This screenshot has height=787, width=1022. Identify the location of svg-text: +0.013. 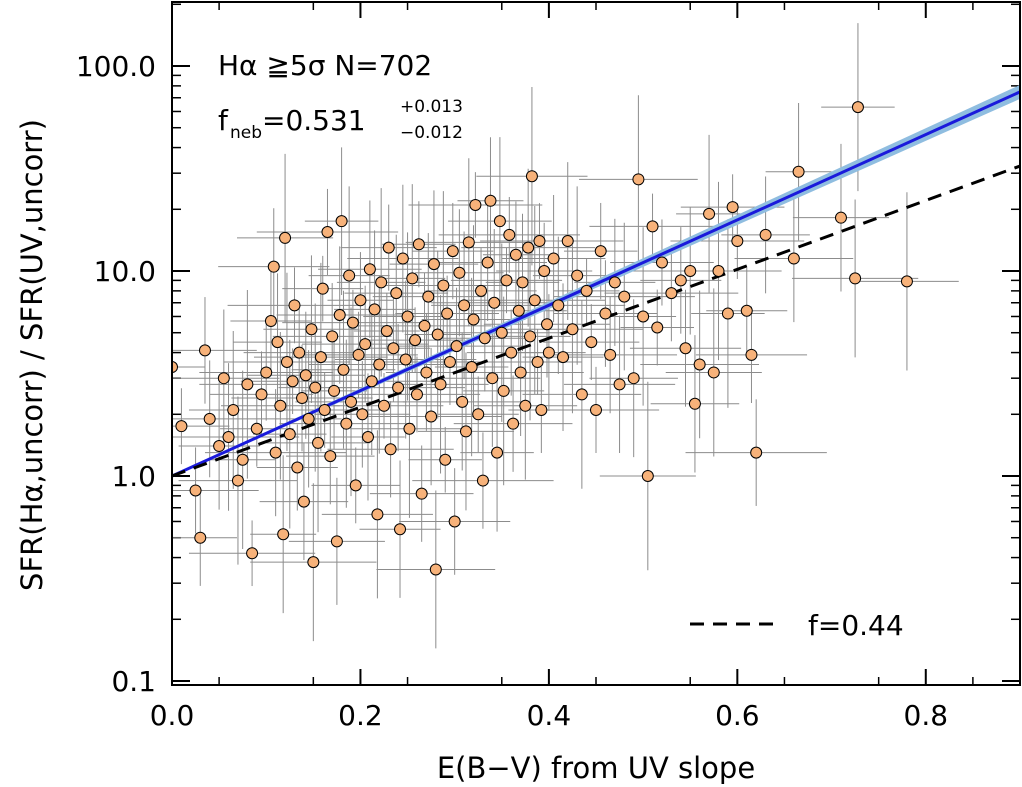
(431, 107).